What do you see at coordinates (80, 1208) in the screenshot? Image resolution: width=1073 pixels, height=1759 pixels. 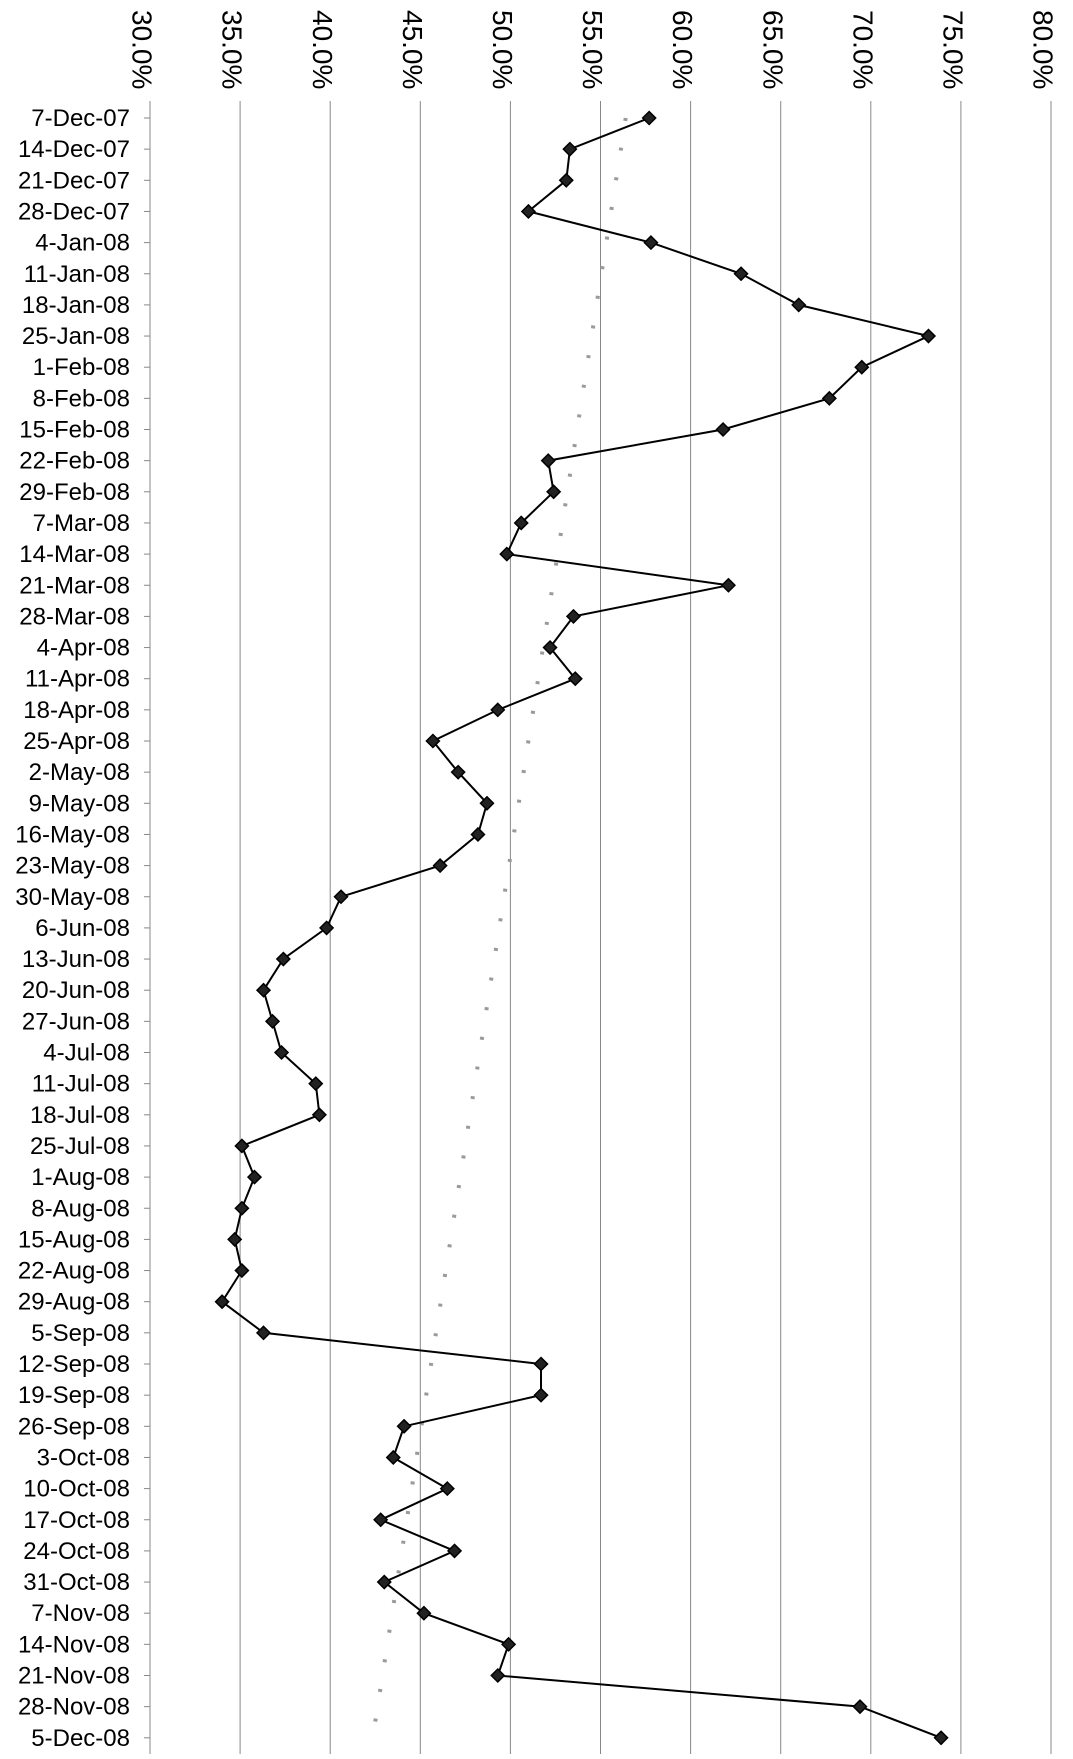 I see `y-tick-label: 8-Aug-08` at bounding box center [80, 1208].